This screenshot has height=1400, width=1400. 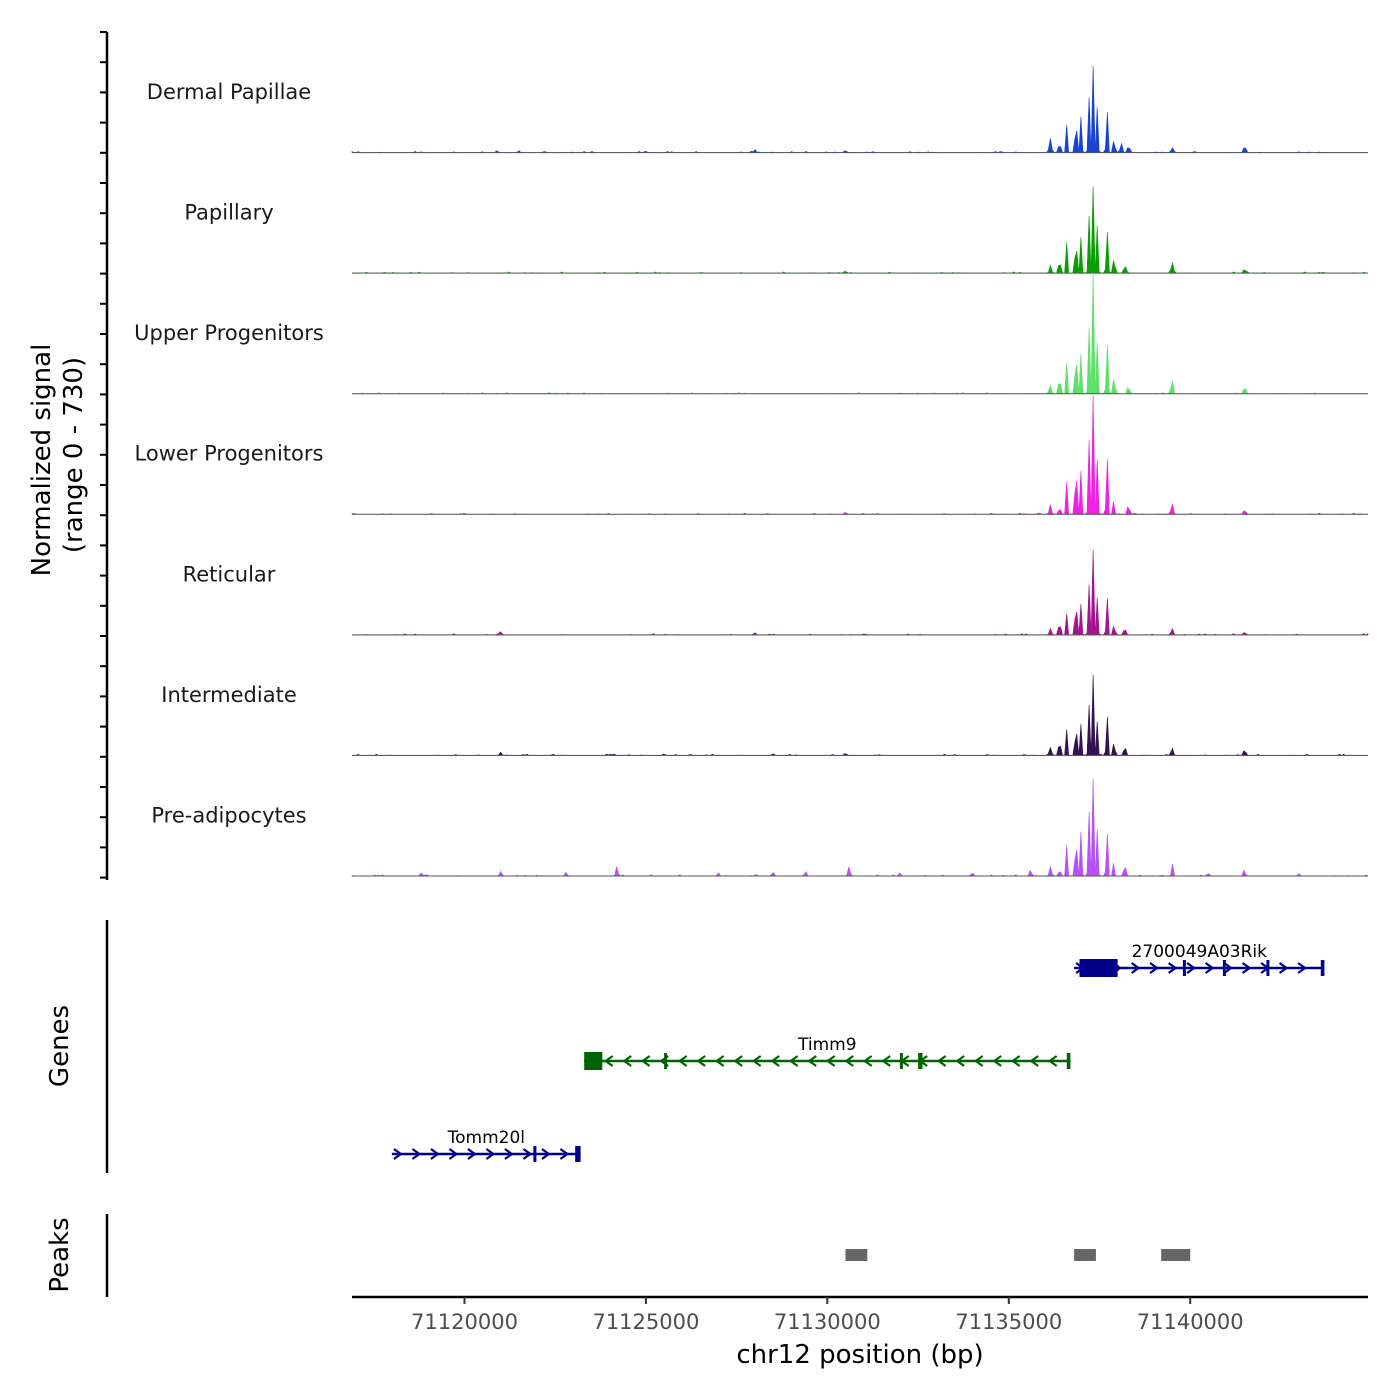 I want to click on x-tick-label: 71130000, so click(x=827, y=1322).